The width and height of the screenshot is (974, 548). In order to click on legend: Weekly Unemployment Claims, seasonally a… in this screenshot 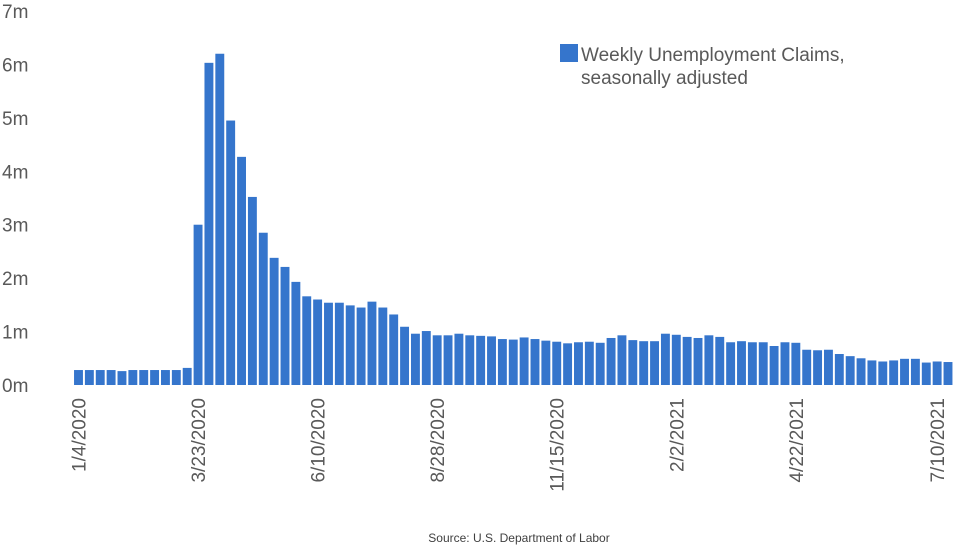, I will do `click(702, 66)`.